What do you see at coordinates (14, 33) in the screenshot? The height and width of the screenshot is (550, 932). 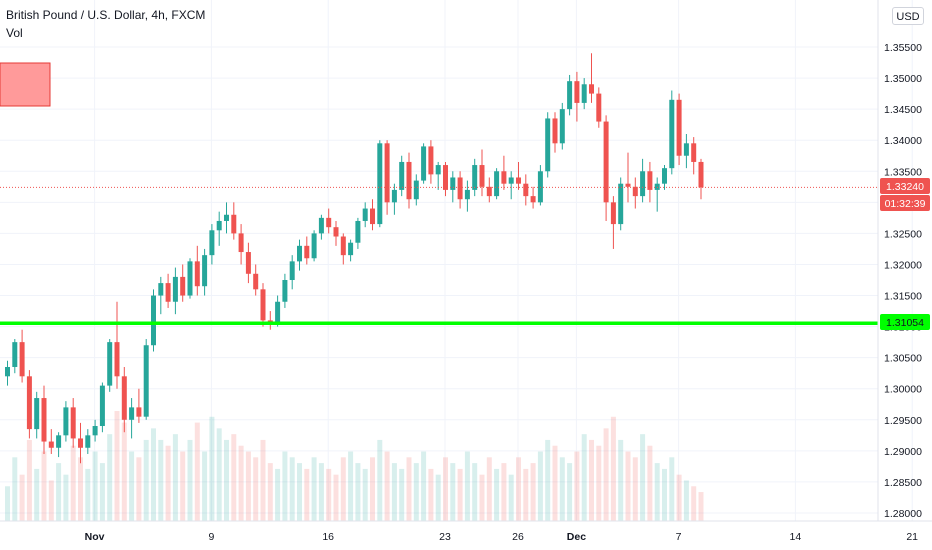 I see `volume-indicator-label: Vol` at bounding box center [14, 33].